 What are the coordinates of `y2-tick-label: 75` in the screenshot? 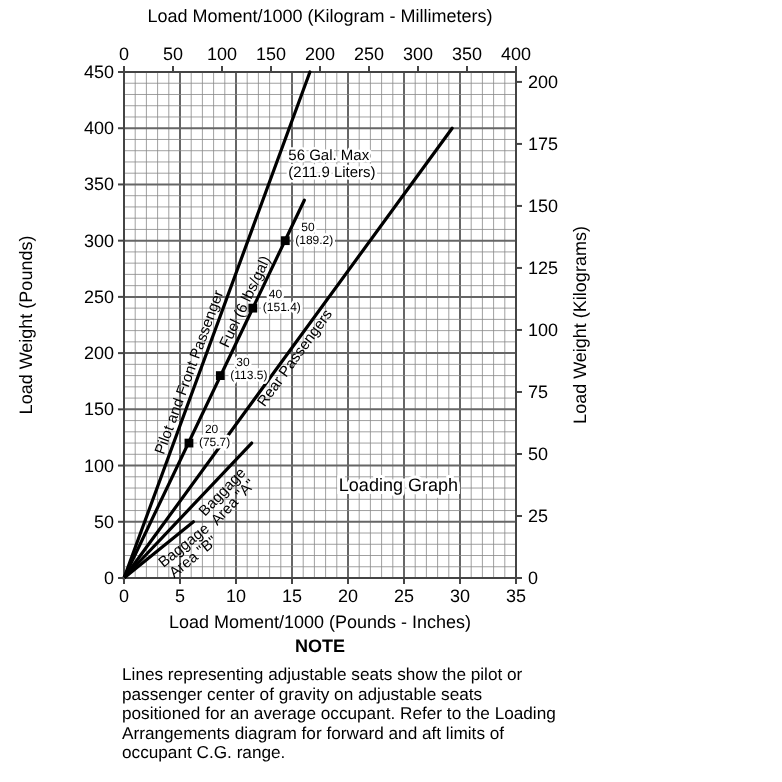 It's located at (538, 391).